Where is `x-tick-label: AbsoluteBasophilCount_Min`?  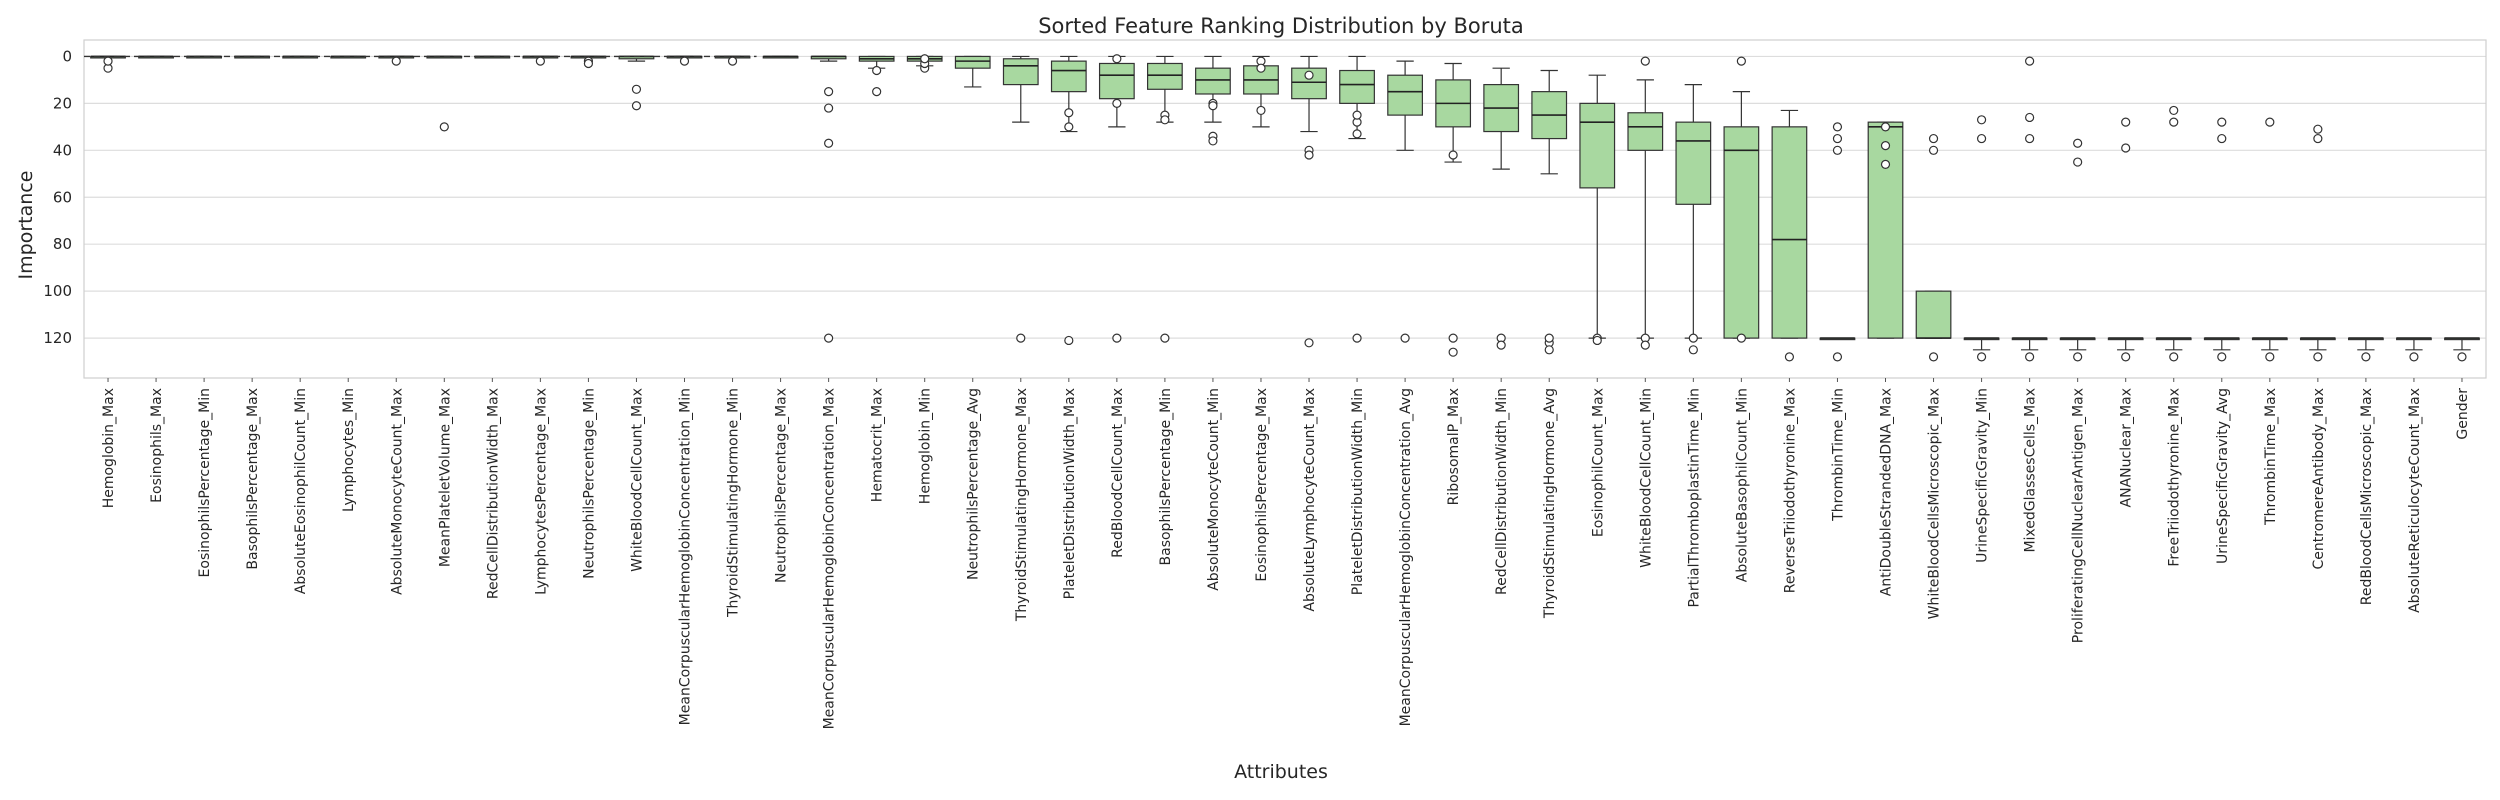 x-tick-label: AbsoluteBasophilCount_Min is located at coordinates (1742, 485).